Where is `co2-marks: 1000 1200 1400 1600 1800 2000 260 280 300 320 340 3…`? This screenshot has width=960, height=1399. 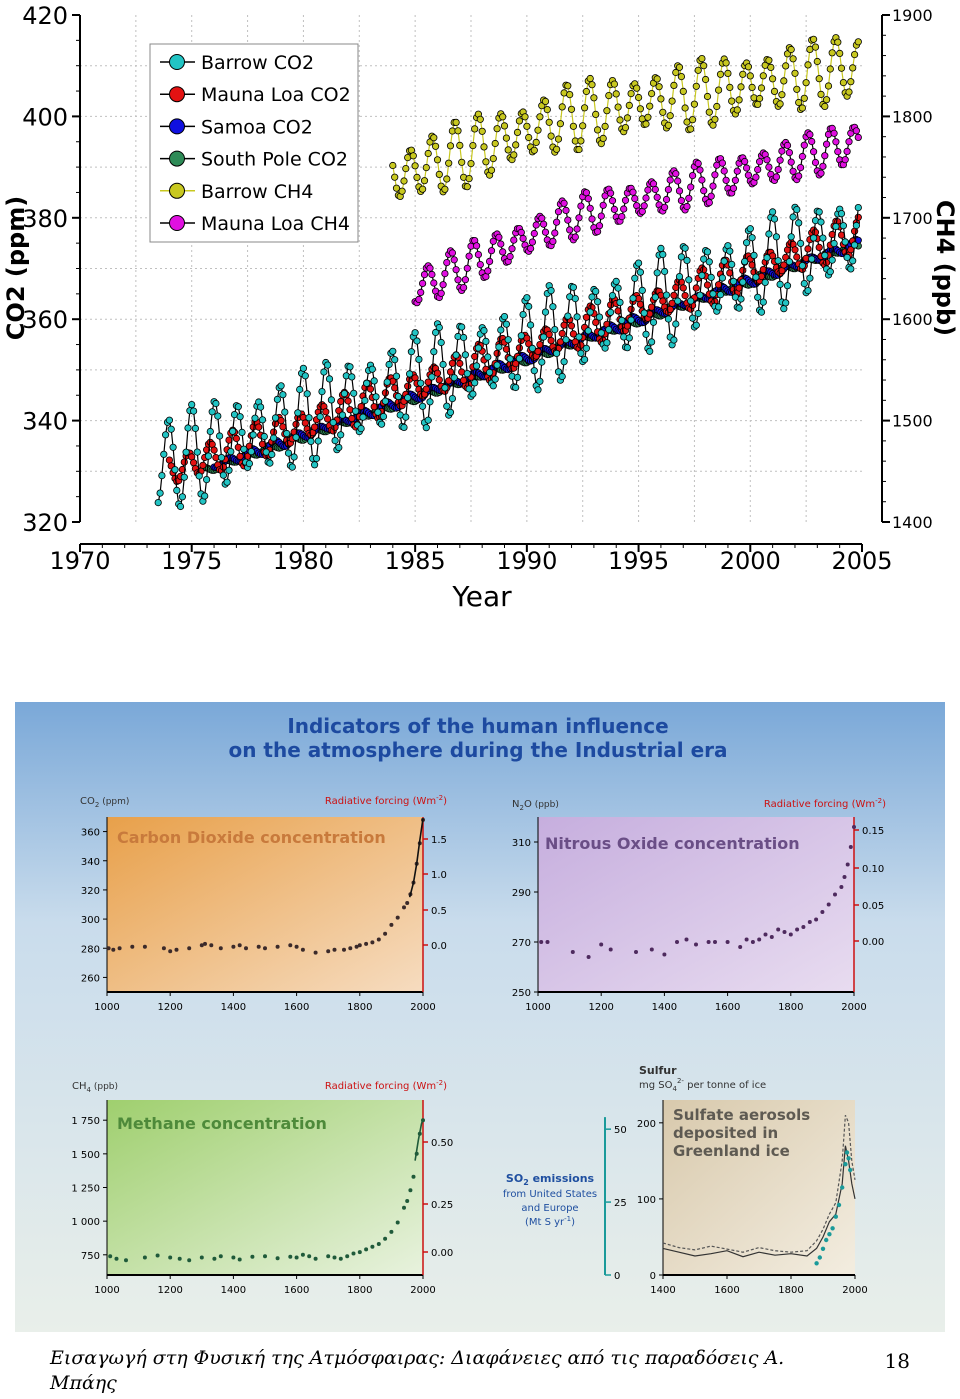 co2-marks: 1000 1200 1400 1600 1800 2000 260 280 300 320 340 3… is located at coordinates (264, 915).